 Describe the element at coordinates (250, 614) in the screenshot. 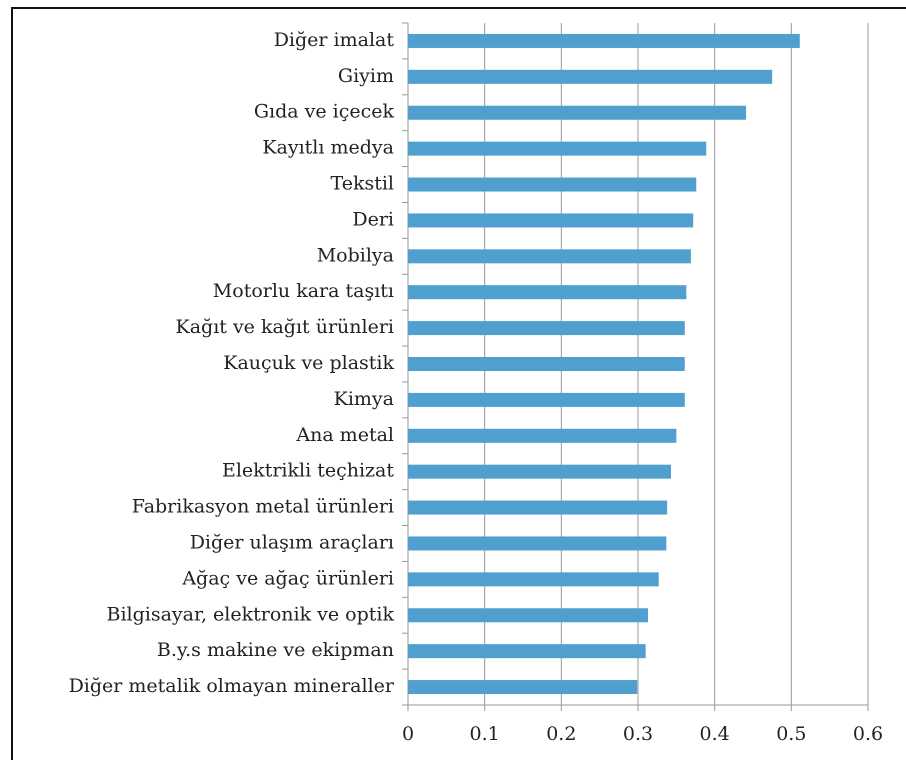

I see `y-tick-label: Bilgisayar, elektronik ve optik` at that location.